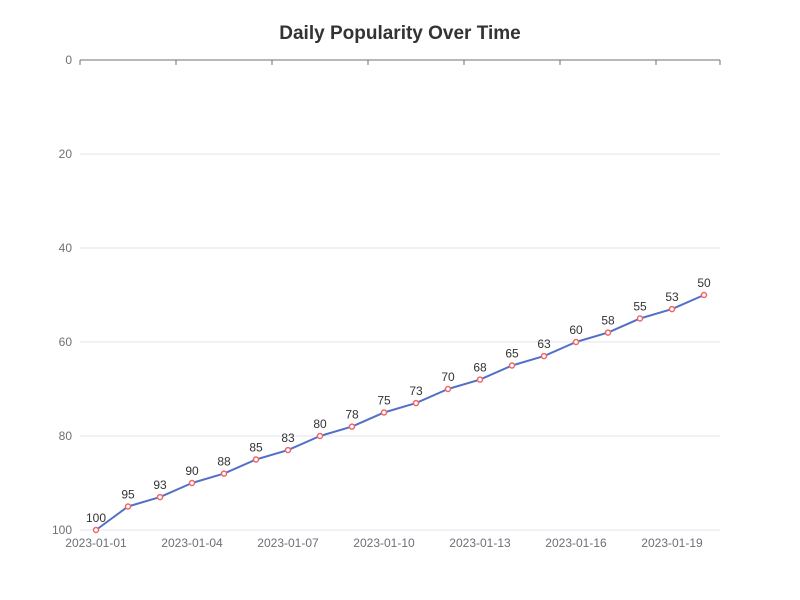  Describe the element at coordinates (576, 330) in the screenshot. I see `data-label: 60` at that location.